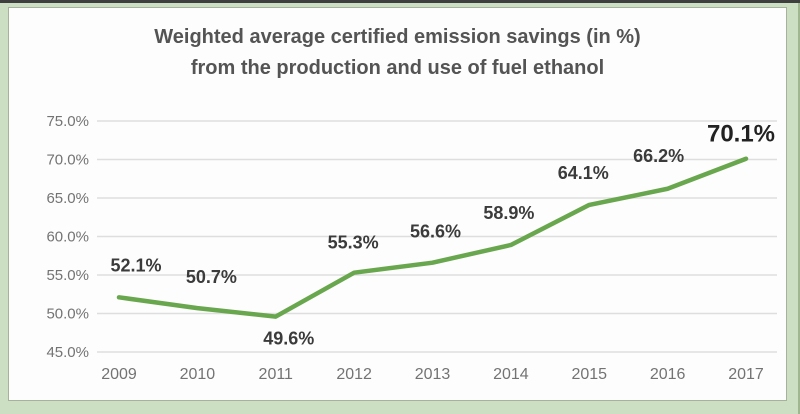  I want to click on data-point-label: 70.1%, so click(741, 134).